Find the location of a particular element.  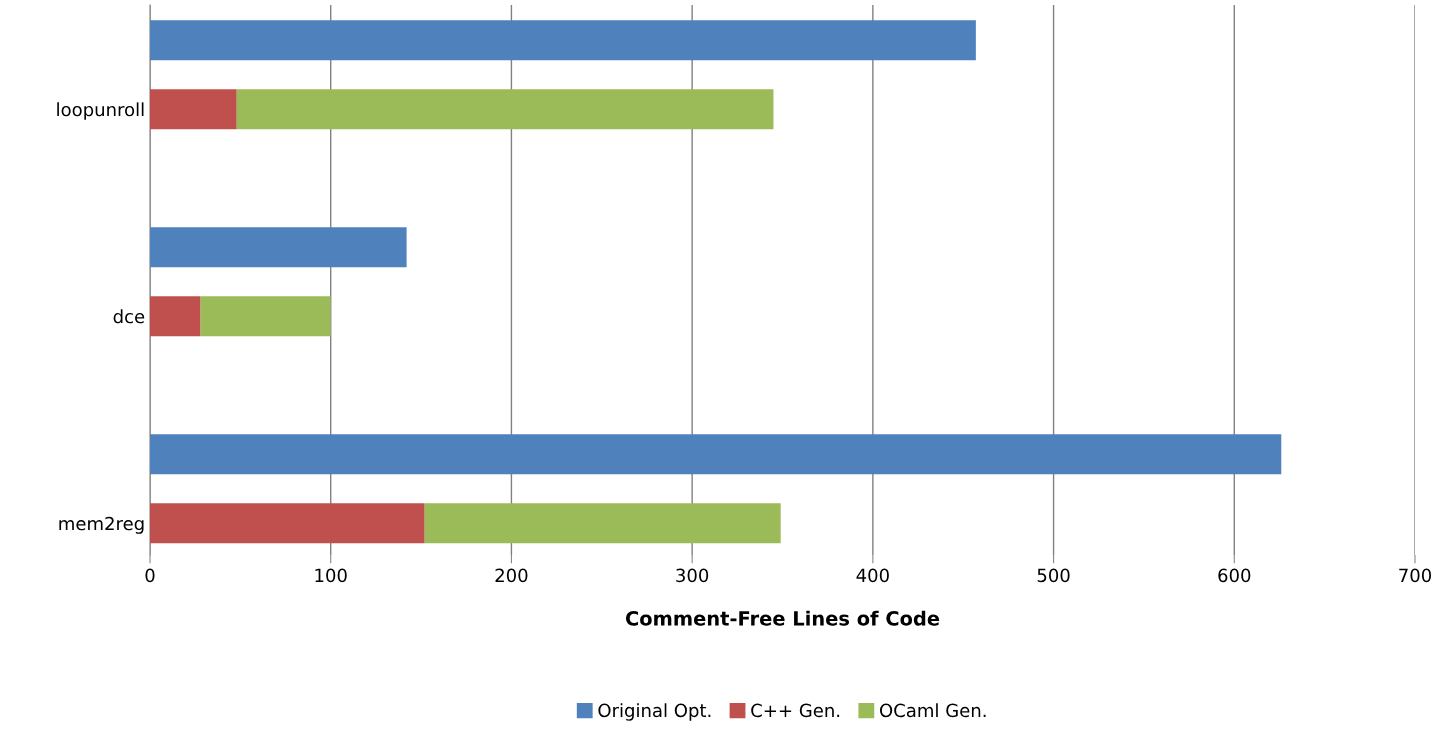

x-tick-label: 300 is located at coordinates (692, 575).